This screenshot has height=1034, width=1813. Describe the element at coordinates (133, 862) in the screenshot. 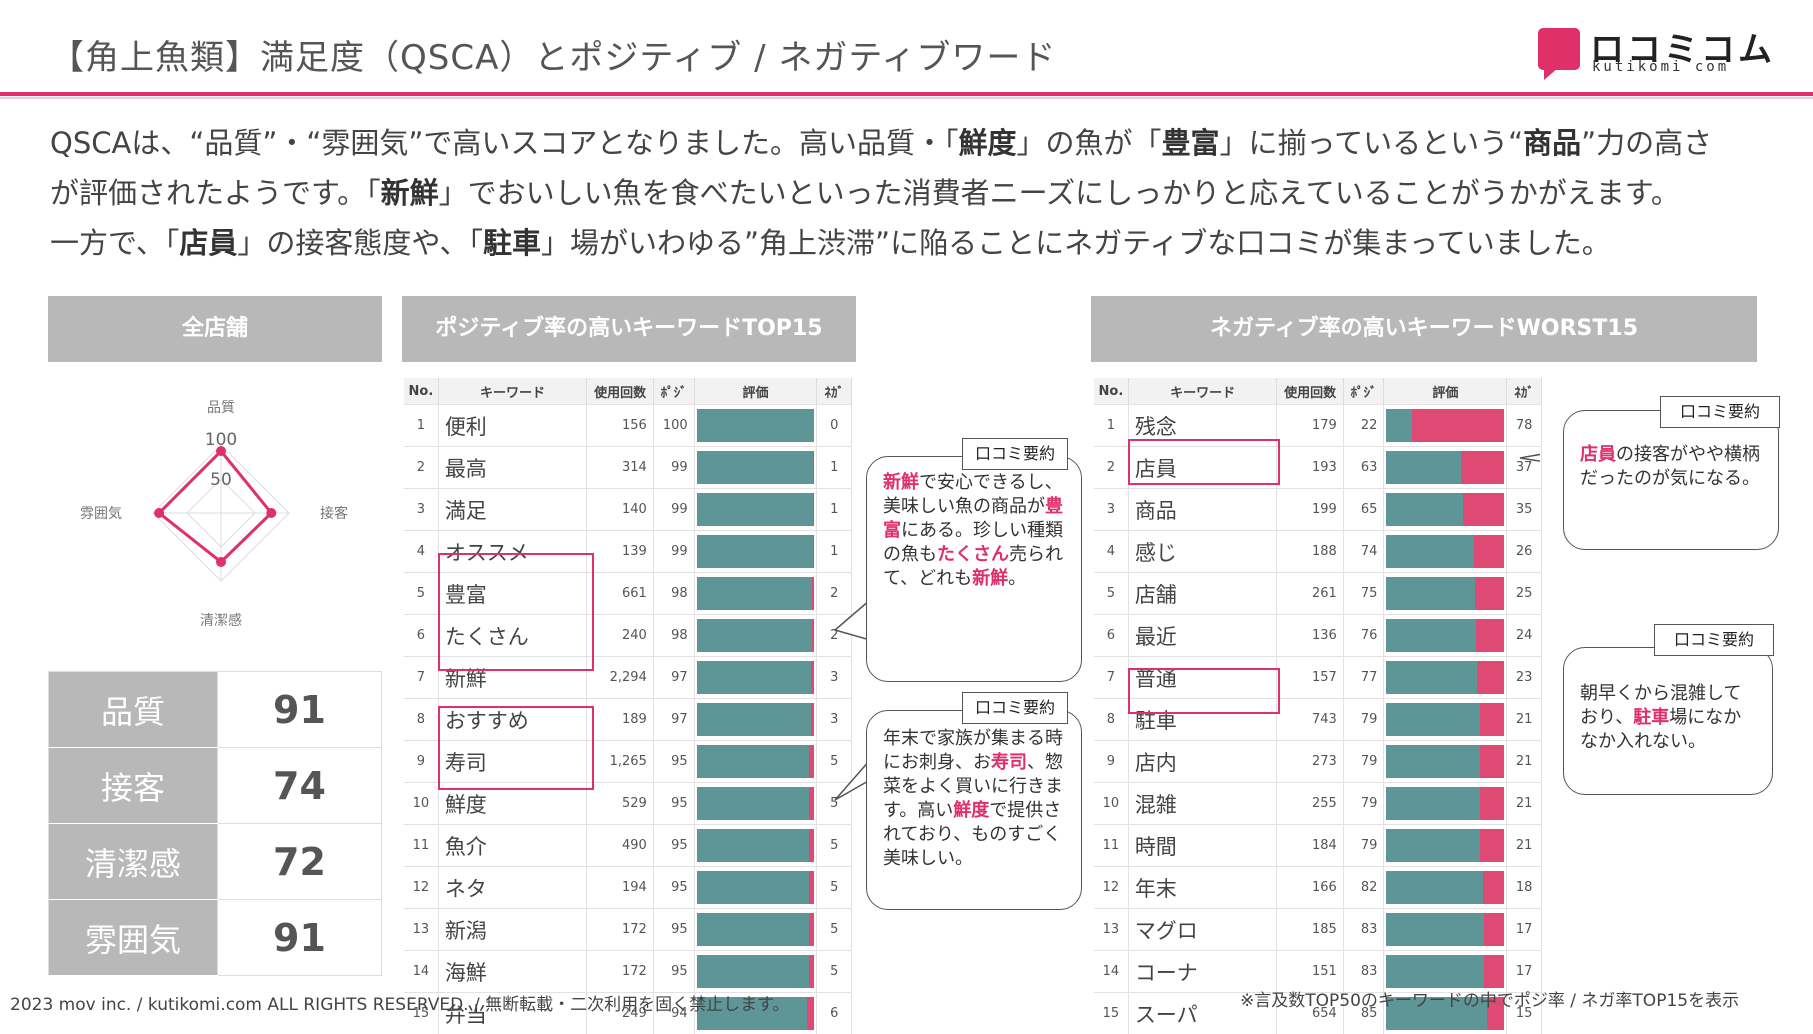

I see `score-label: 清潔感` at that location.